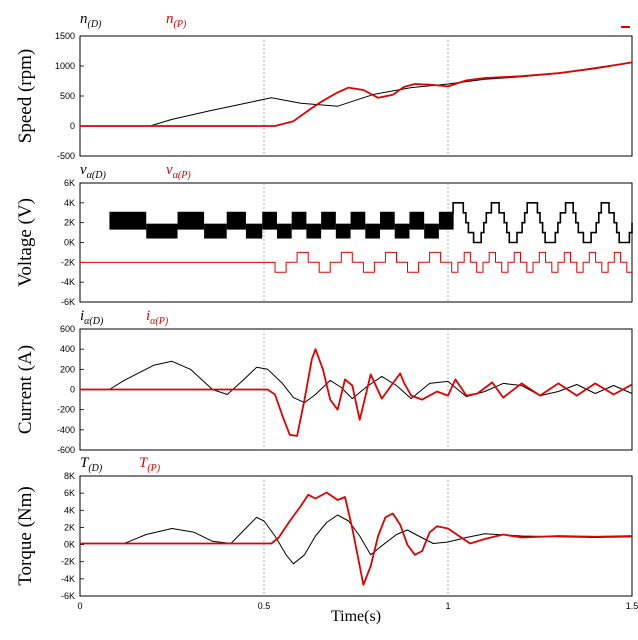  Describe the element at coordinates (356, 262) in the screenshot. I see `voltage-line-P` at that location.